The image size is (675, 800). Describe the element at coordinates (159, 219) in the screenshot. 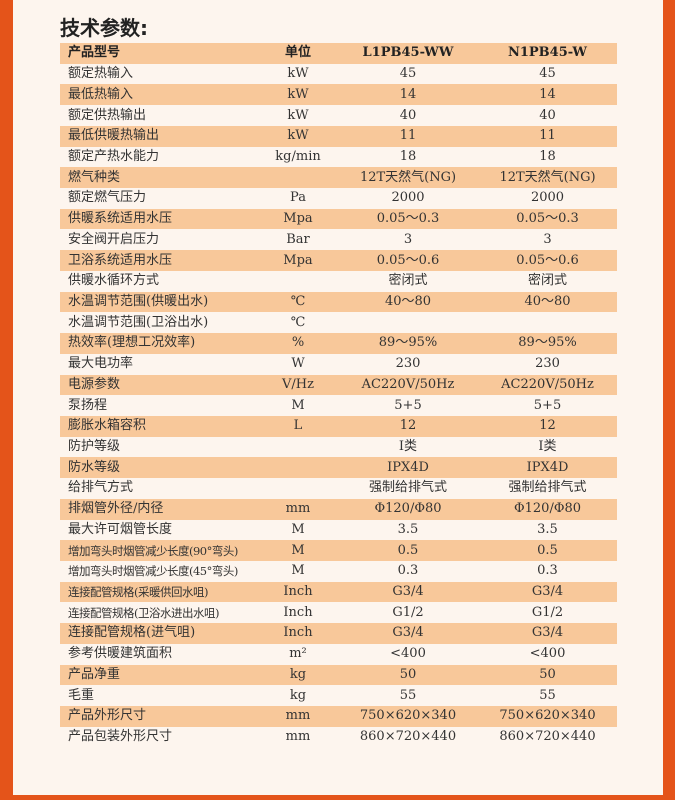

I see `param-name: 供暖系统适用水压` at that location.